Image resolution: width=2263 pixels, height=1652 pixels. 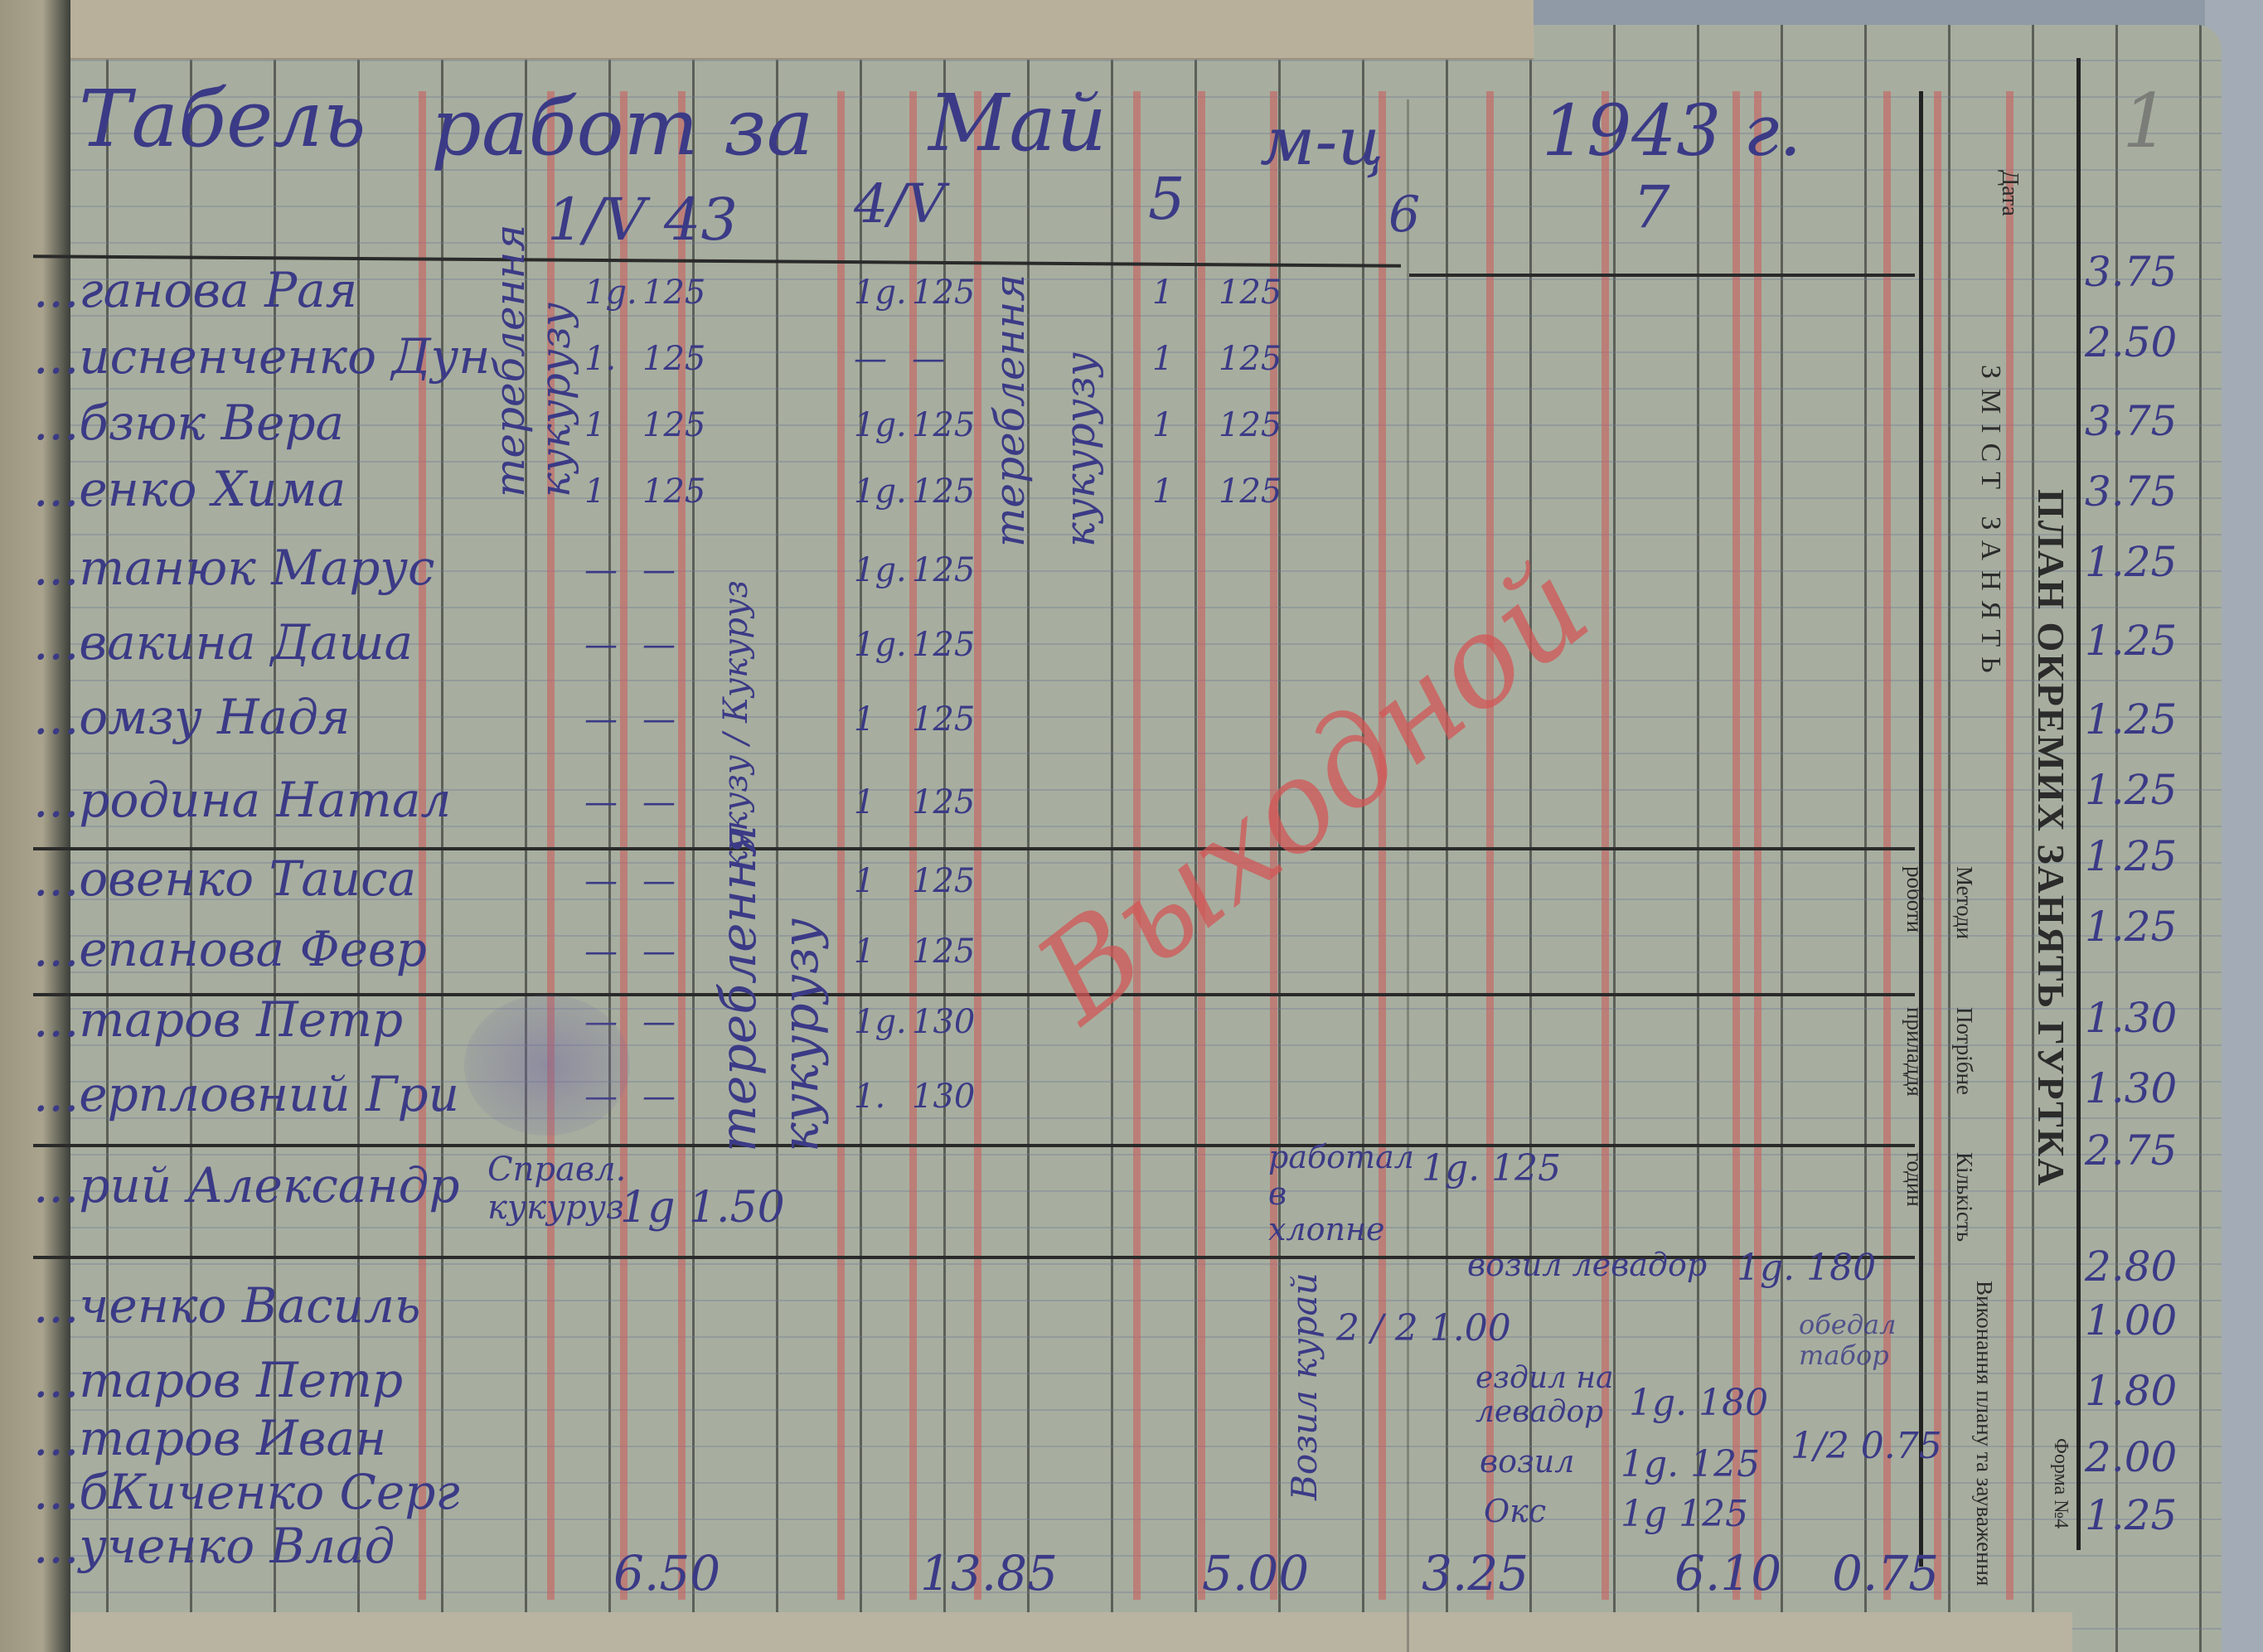 I want to click on entry-obed: обедал табор, so click(x=1848, y=1340).